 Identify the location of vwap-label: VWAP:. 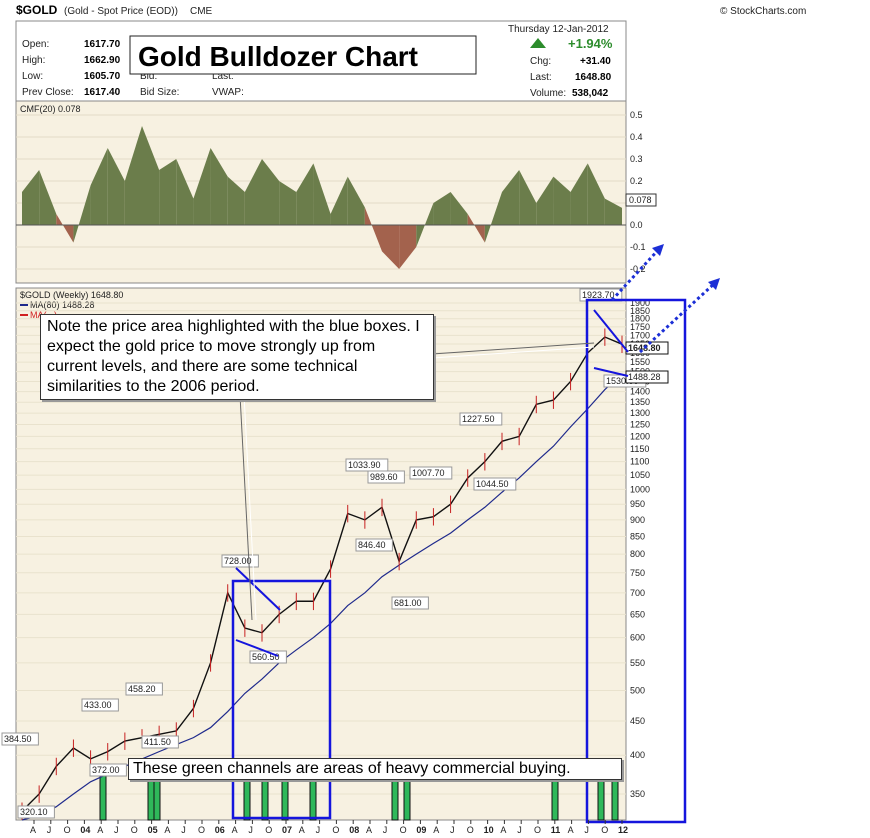
(228, 92).